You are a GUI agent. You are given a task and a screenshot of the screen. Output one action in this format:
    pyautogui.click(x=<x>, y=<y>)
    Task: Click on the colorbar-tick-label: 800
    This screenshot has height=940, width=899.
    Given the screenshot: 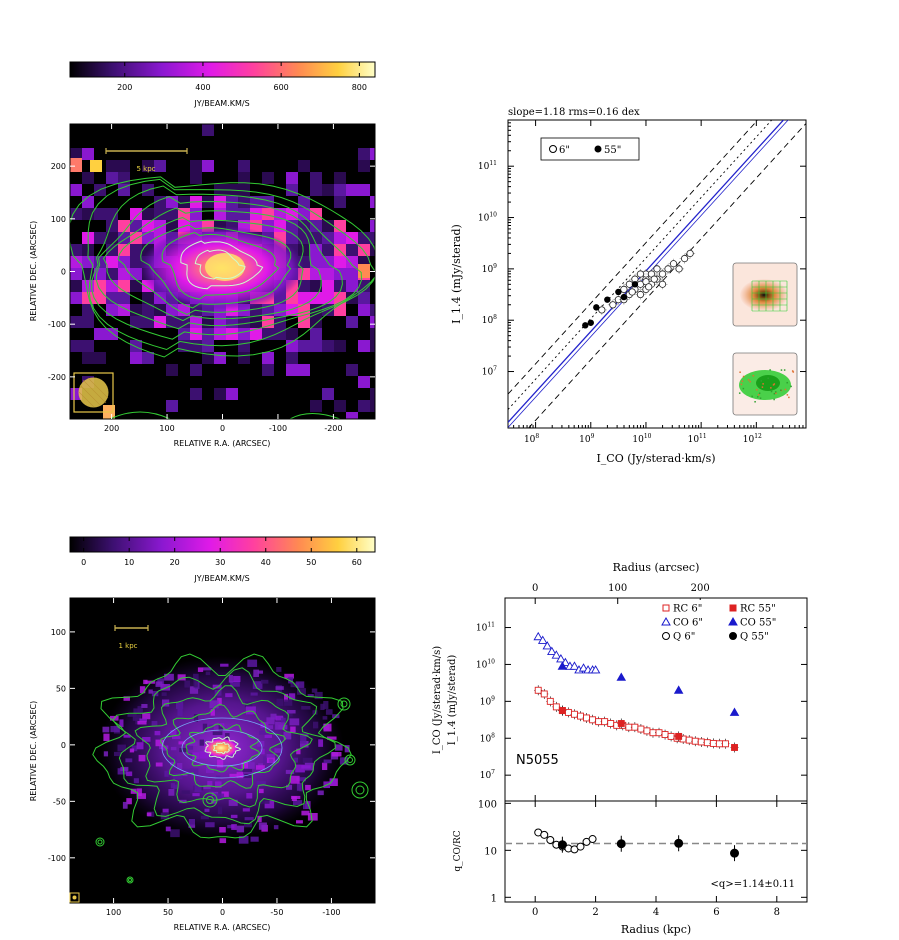 What is the action you would take?
    pyautogui.click(x=359, y=87)
    